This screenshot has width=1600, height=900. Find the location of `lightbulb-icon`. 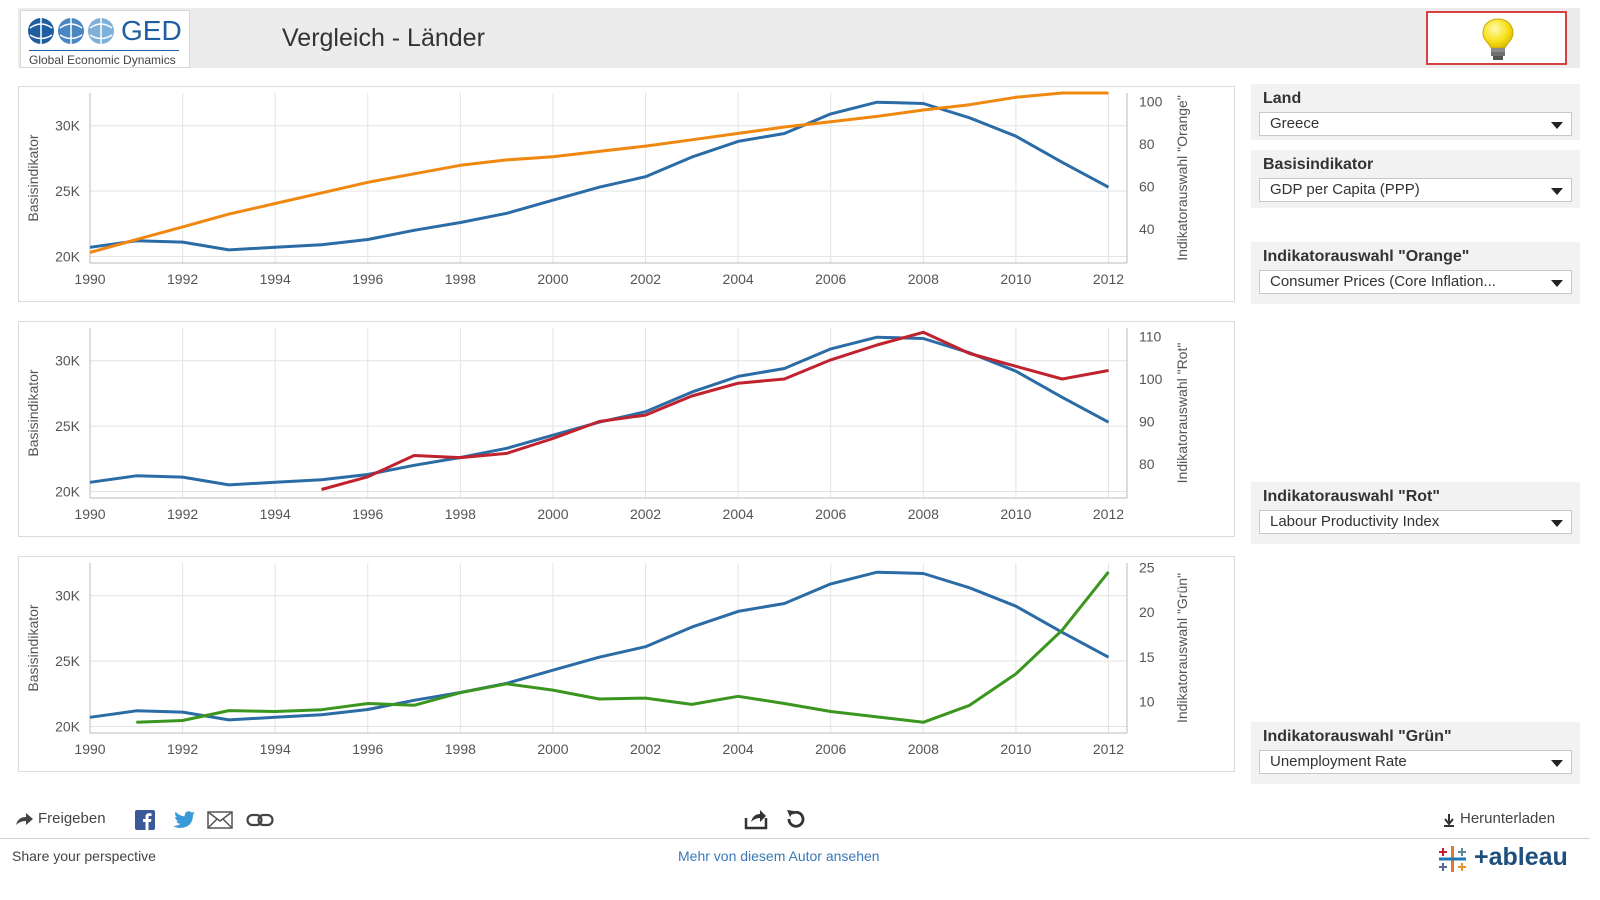

lightbulb-icon is located at coordinates (1498, 39).